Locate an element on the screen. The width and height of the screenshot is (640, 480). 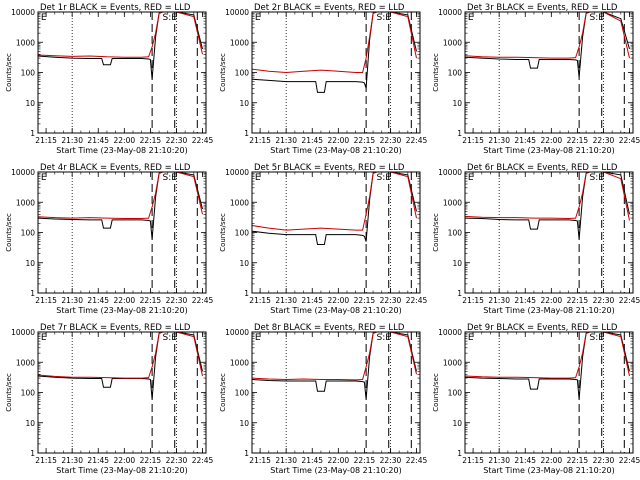
chart-title: Det 9r BLACK = Events, RED = LLD is located at coordinates (542, 328).